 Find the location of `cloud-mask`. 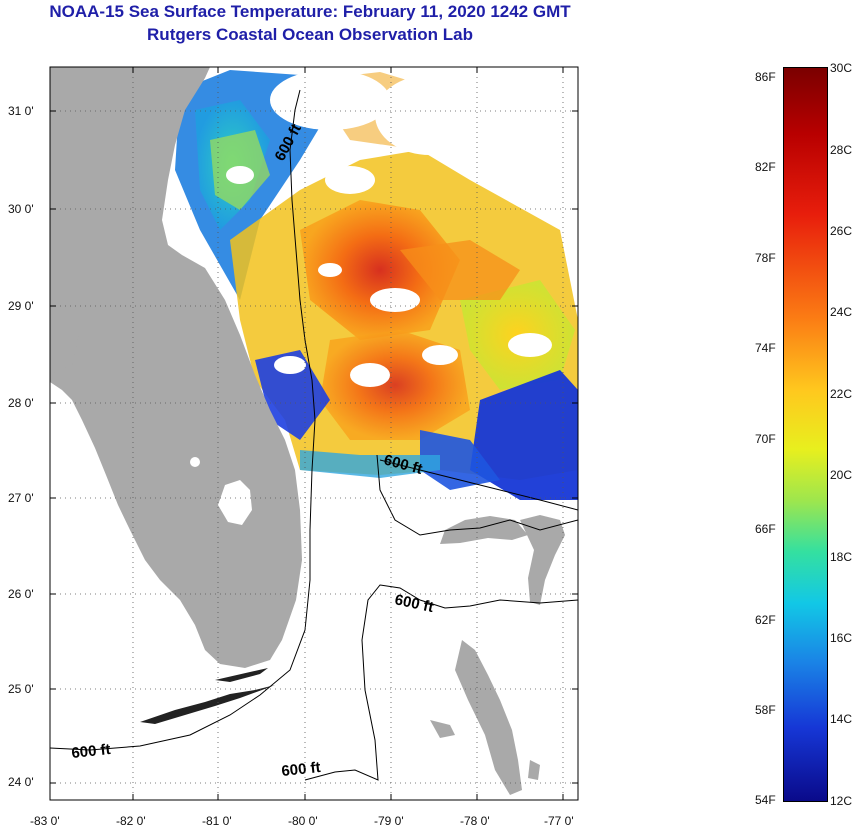

cloud-mask is located at coordinates (389, 228).